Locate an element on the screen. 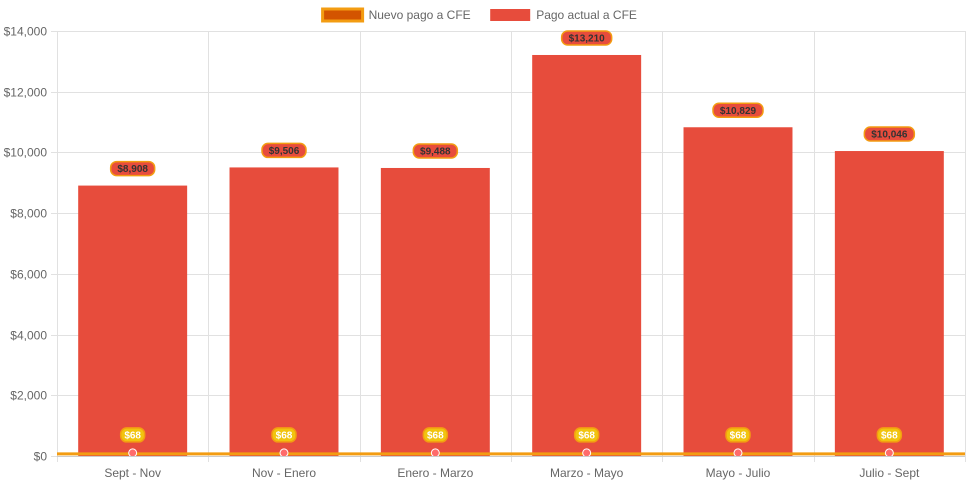 This screenshot has height=485, width=971. y-tick-label: $6,000 is located at coordinates (28, 275).